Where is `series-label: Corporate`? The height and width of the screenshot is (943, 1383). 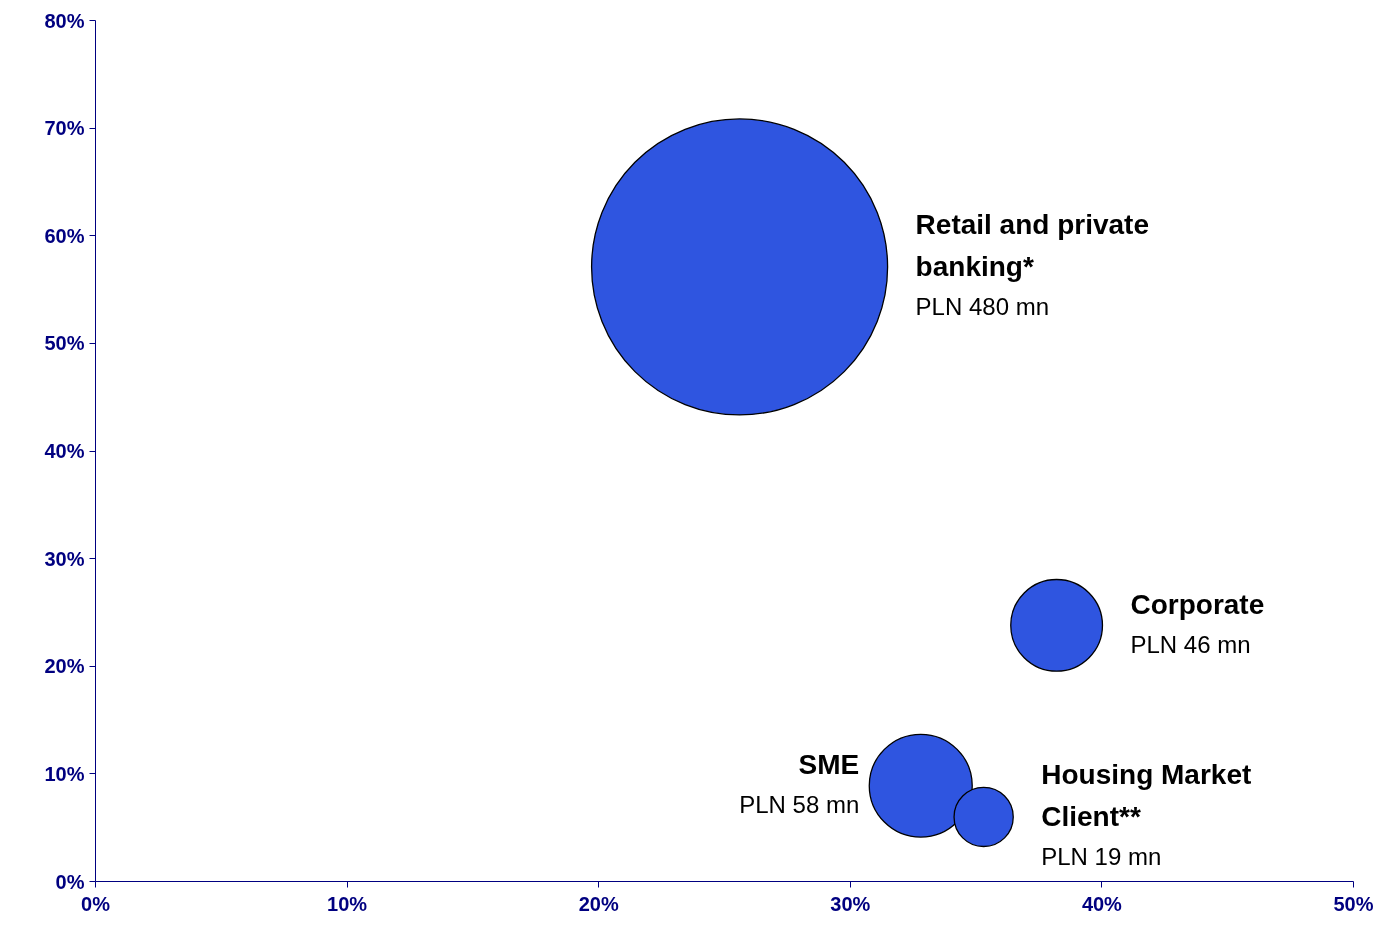
series-label: Corporate is located at coordinates (1197, 604).